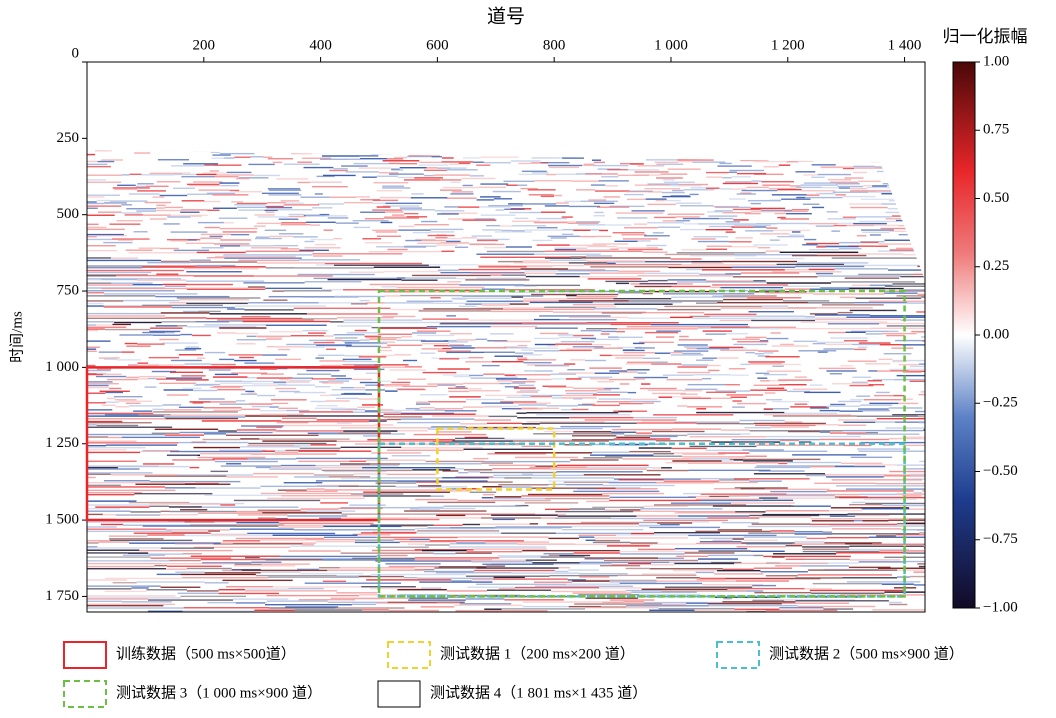  I want to click on colorbar-tick-label: 0.50, so click(996, 198).